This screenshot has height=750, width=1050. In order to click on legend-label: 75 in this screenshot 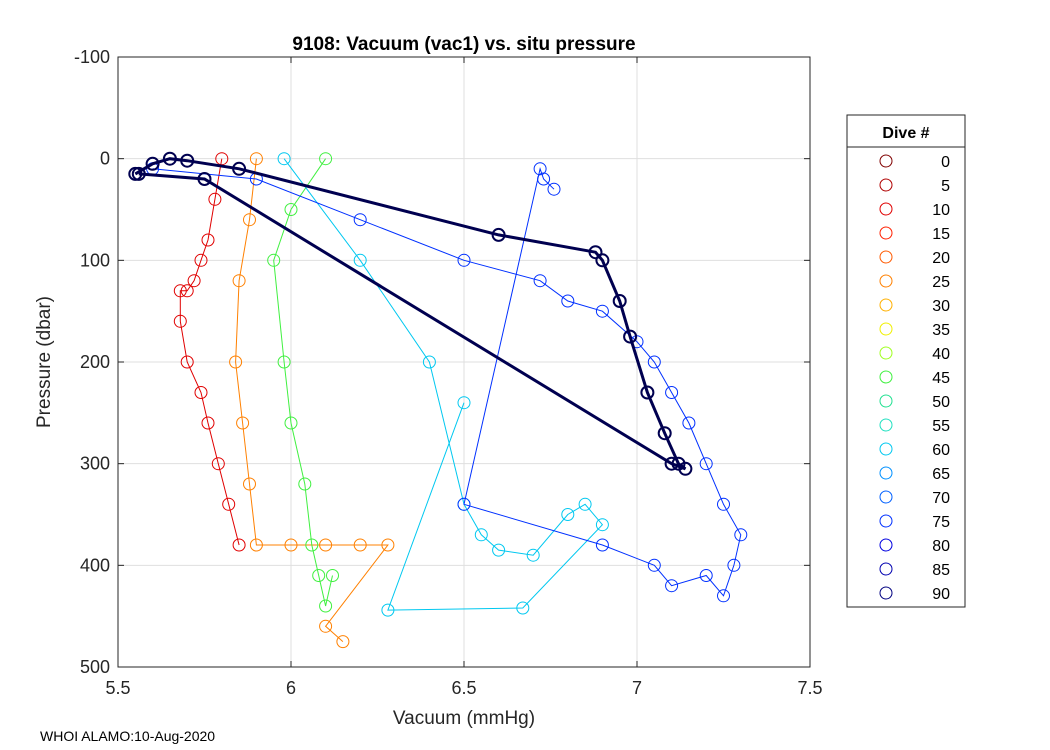, I will do `click(941, 522)`.